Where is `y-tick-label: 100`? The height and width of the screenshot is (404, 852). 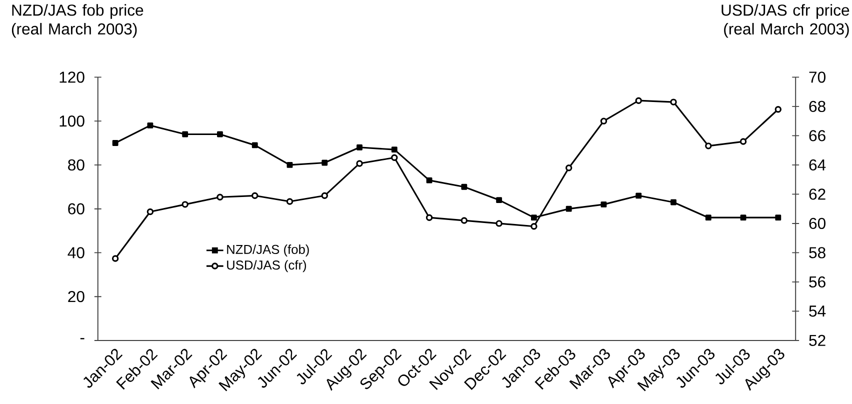 y-tick-label: 100 is located at coordinates (72, 121).